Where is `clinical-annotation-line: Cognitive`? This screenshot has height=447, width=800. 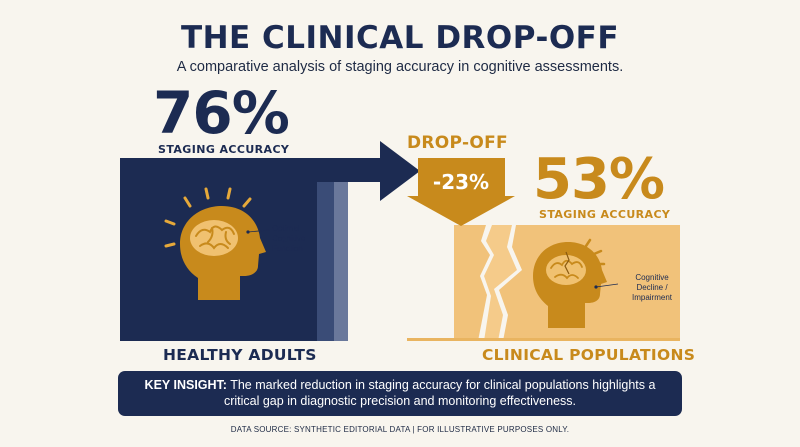 clinical-annotation-line: Cognitive is located at coordinates (652, 277).